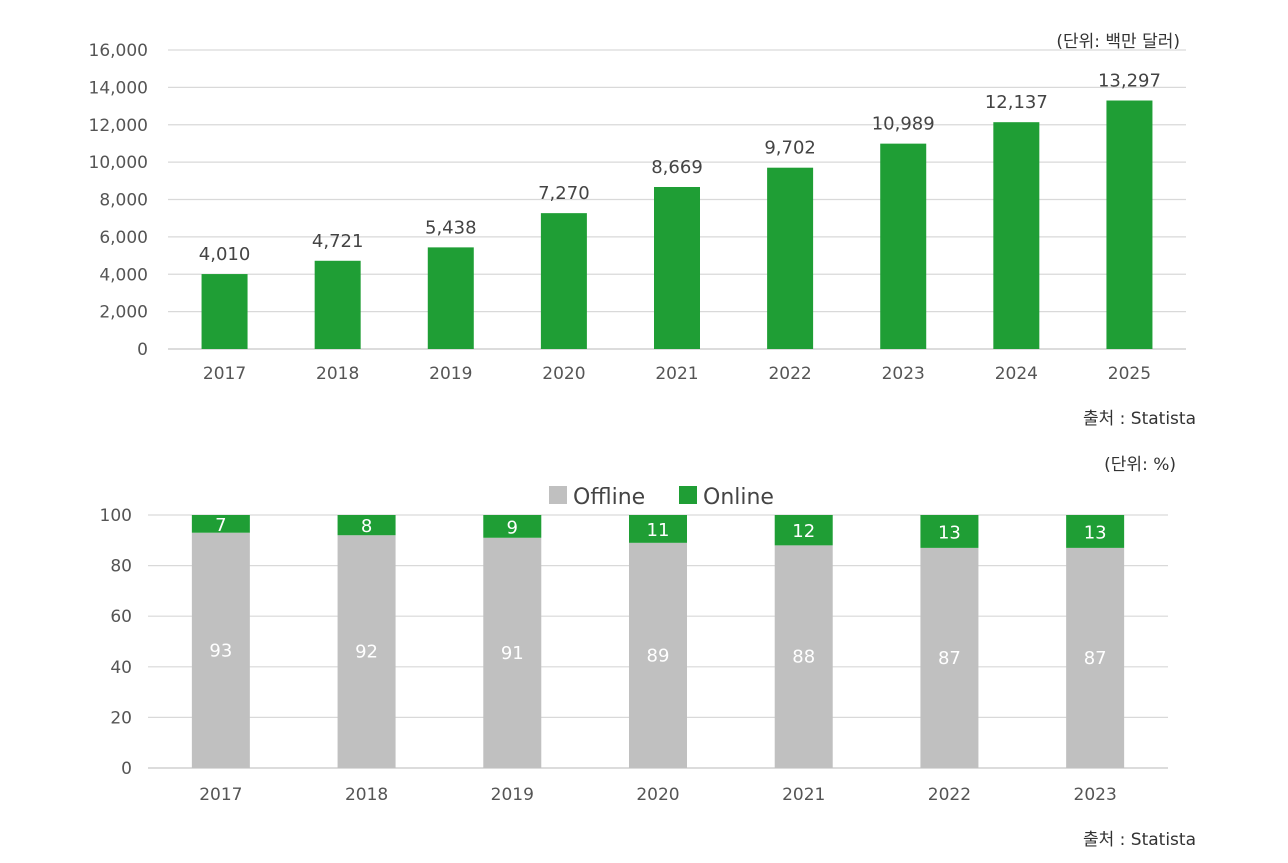 The width and height of the screenshot is (1288, 863). I want to click on legend-swatch-offline, so click(558, 495).